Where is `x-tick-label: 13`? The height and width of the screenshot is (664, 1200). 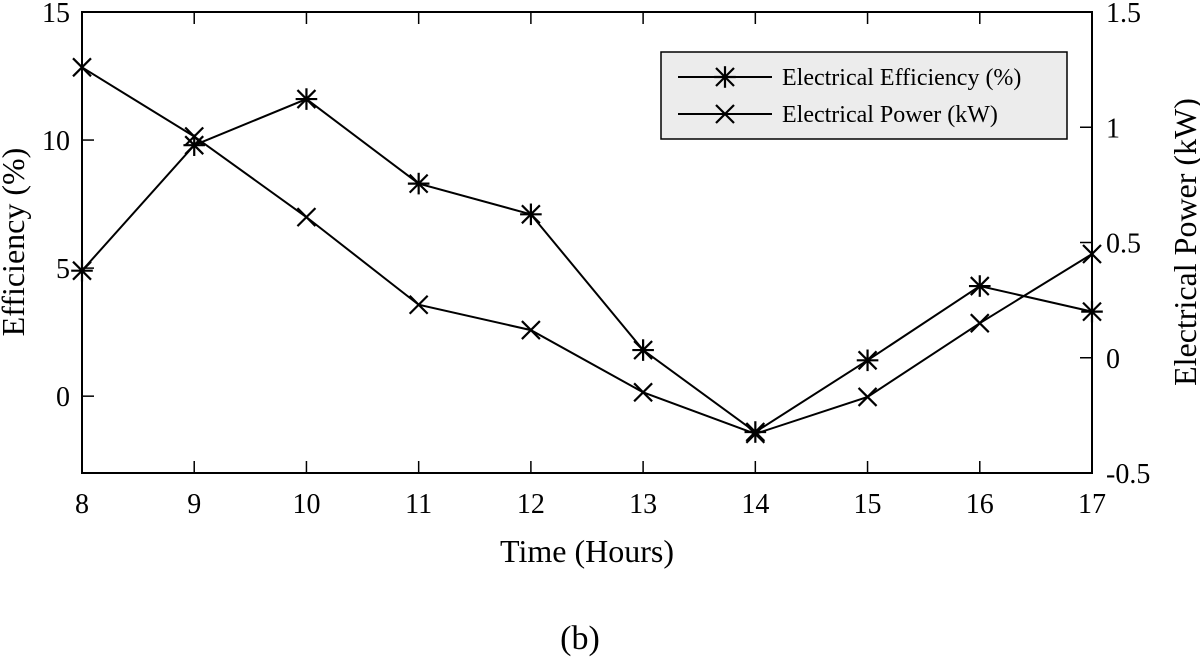
x-tick-label: 13 is located at coordinates (643, 504).